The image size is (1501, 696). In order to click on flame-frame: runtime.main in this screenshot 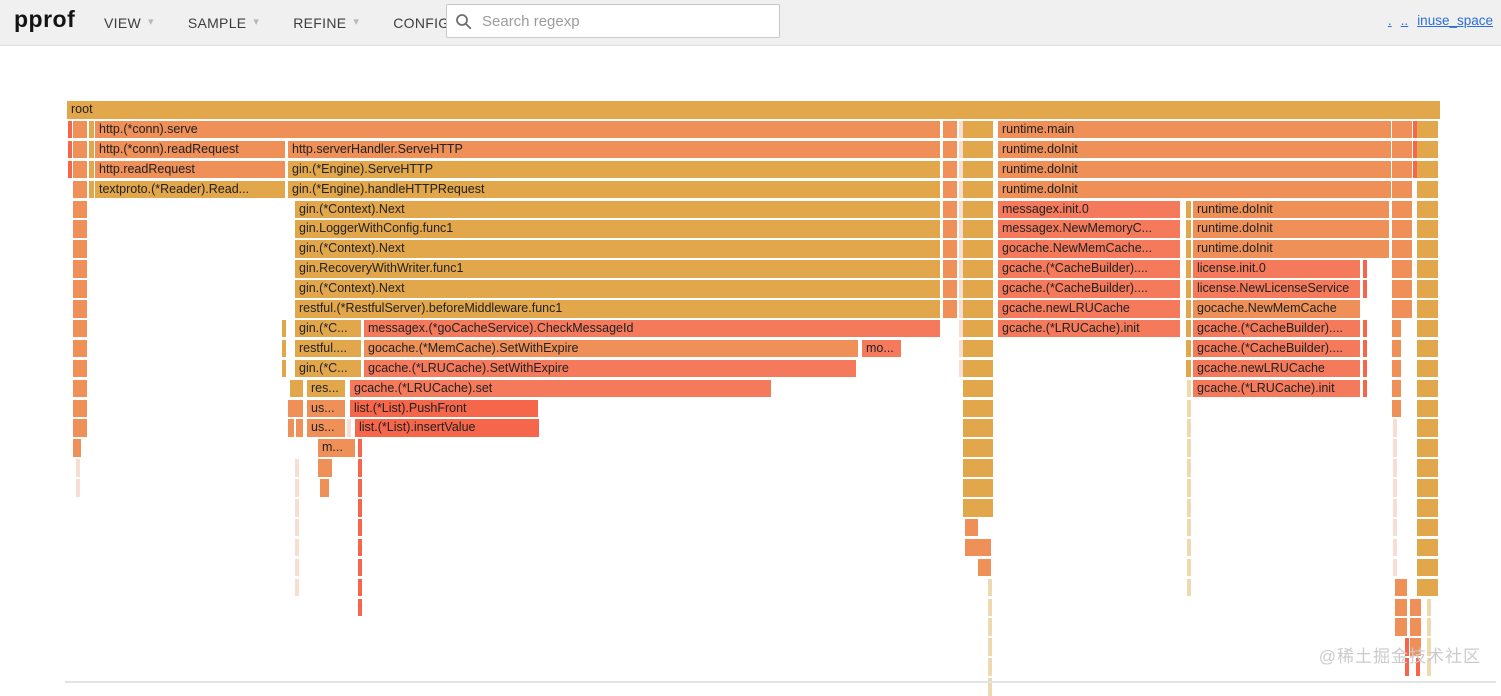, I will do `click(1194, 129)`.